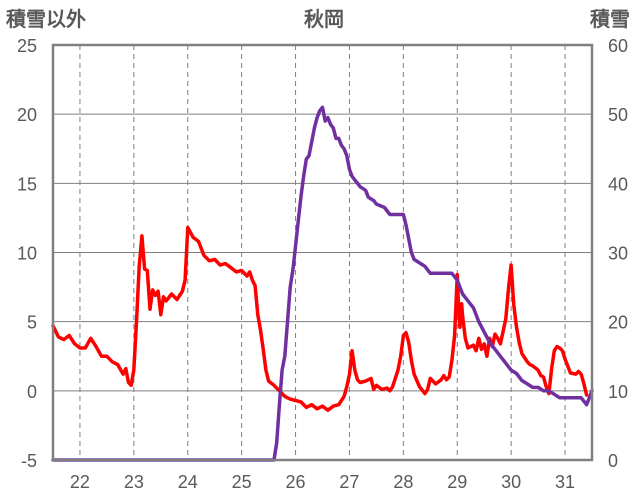 This screenshot has height=501, width=636. I want to click on left-axis-title: 積雪以外, so click(46, 19).